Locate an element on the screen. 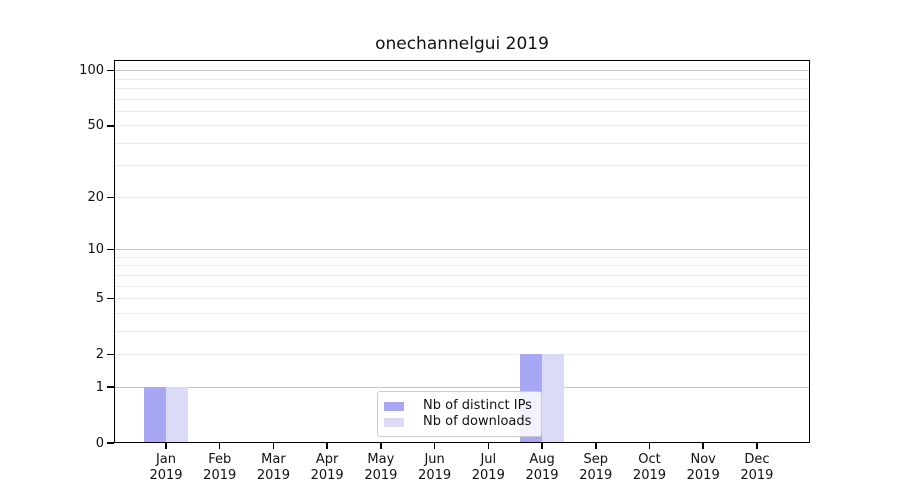  x-tick-label: Nov 2019 is located at coordinates (703, 468).